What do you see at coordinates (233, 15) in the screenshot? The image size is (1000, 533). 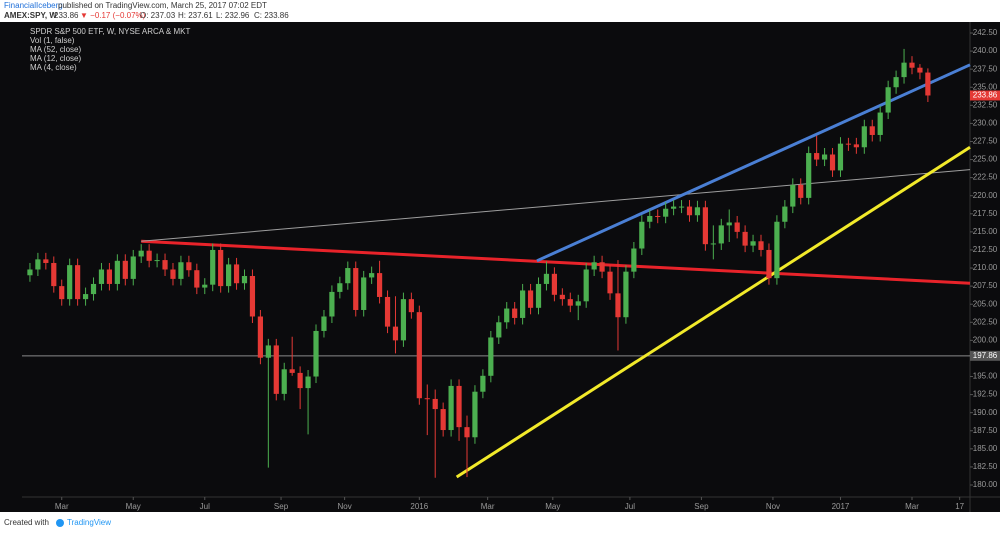 I see `low-value: L: 232.96` at bounding box center [233, 15].